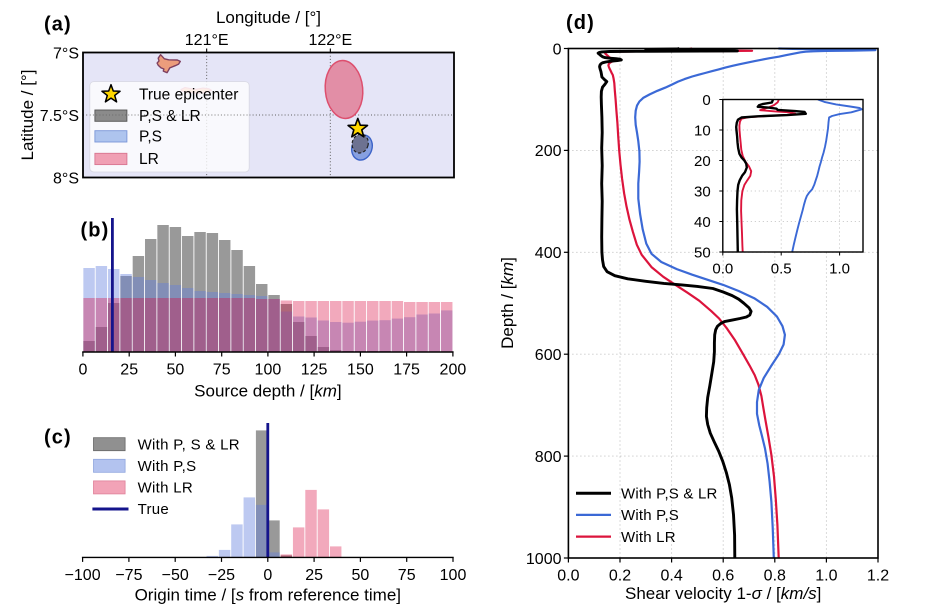  Describe the element at coordinates (548, 457) in the screenshot. I see `svg-text: 800` at that location.